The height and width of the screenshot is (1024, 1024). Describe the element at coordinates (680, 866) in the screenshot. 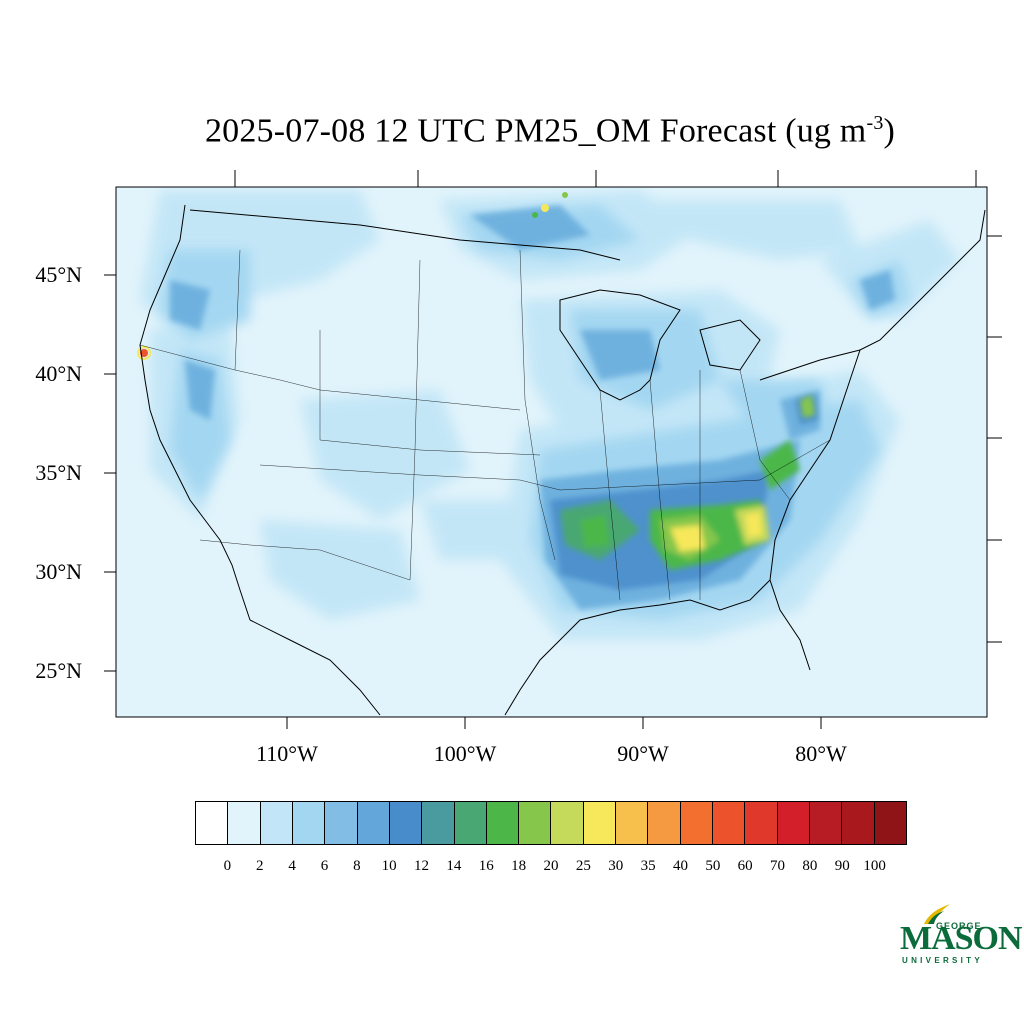

I see `colorbar-label: 40` at that location.